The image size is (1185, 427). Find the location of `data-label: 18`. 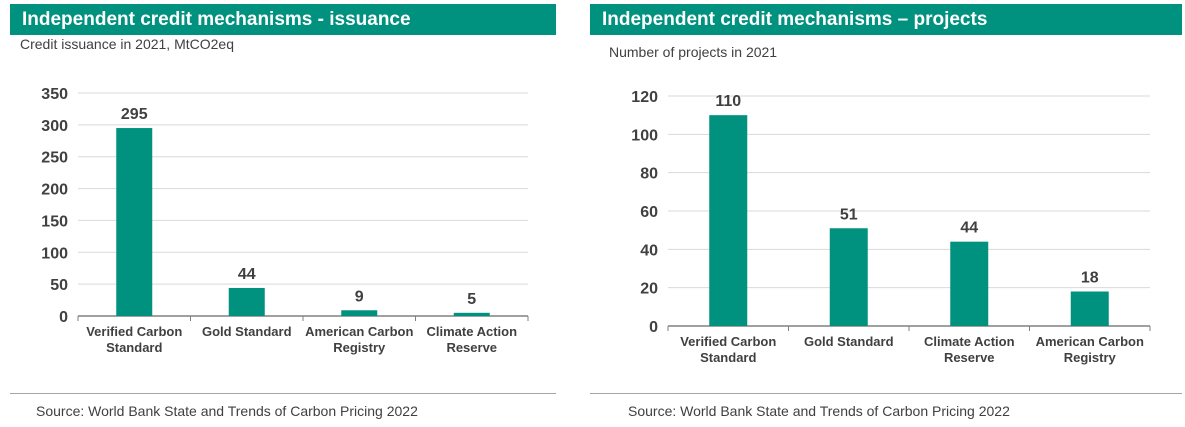

data-label: 18 is located at coordinates (1090, 278).